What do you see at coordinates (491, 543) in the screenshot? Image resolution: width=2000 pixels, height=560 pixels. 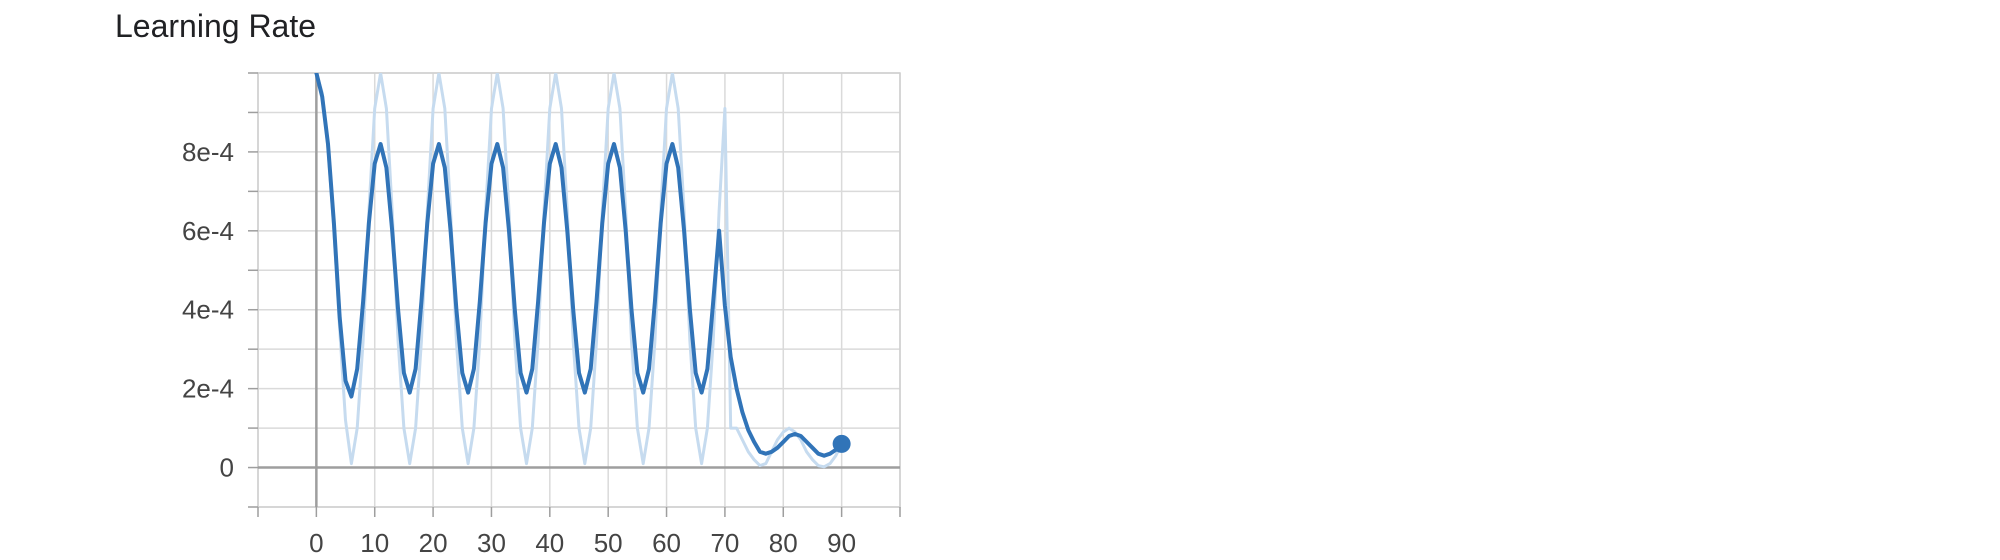 I see `x-tick-label: 30` at bounding box center [491, 543].